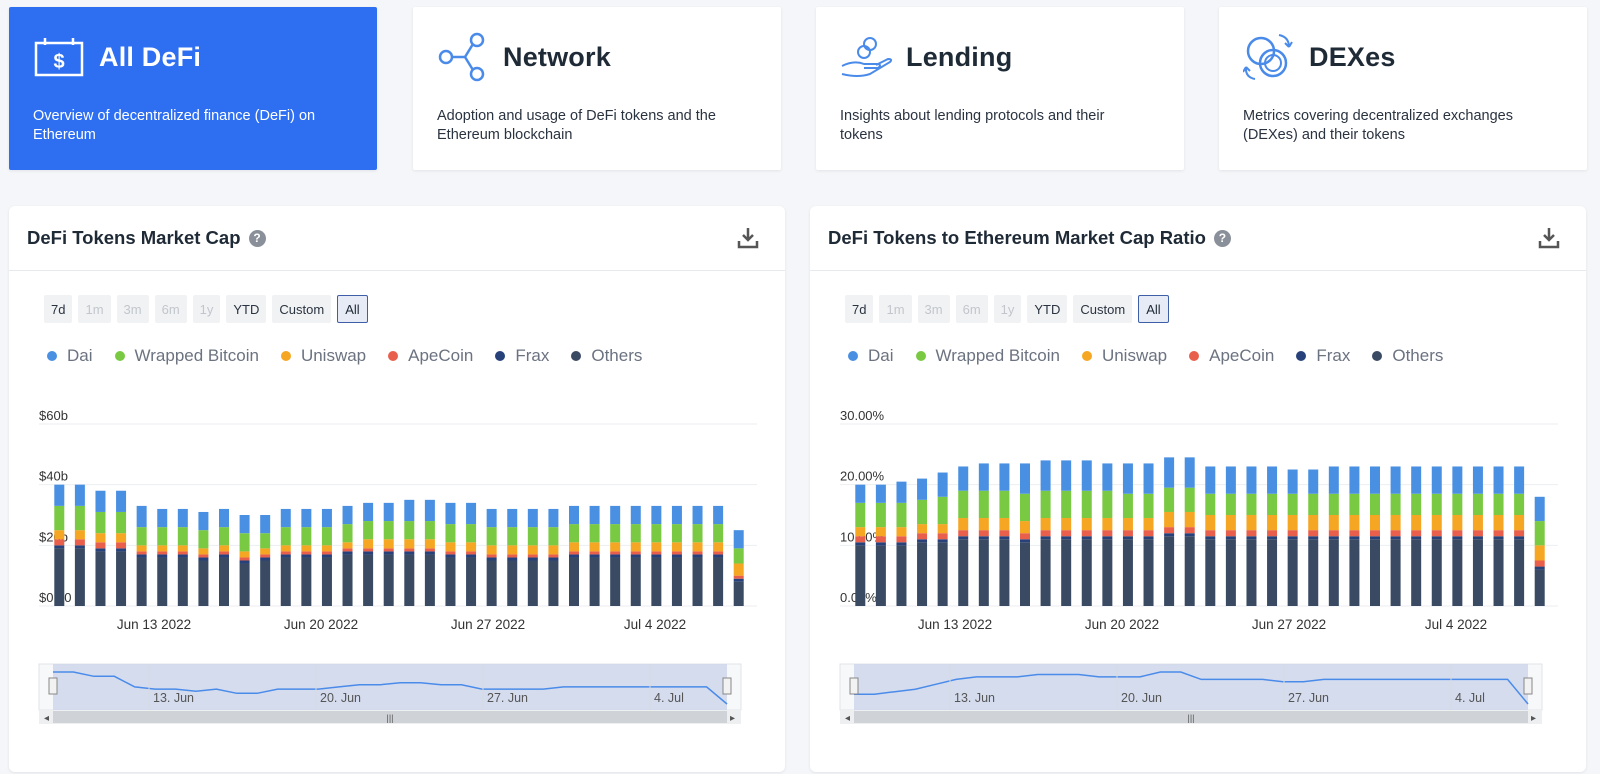 This screenshot has height=774, width=1600. Describe the element at coordinates (522, 356) in the screenshot. I see `legend-item-frax: Frax` at that location.